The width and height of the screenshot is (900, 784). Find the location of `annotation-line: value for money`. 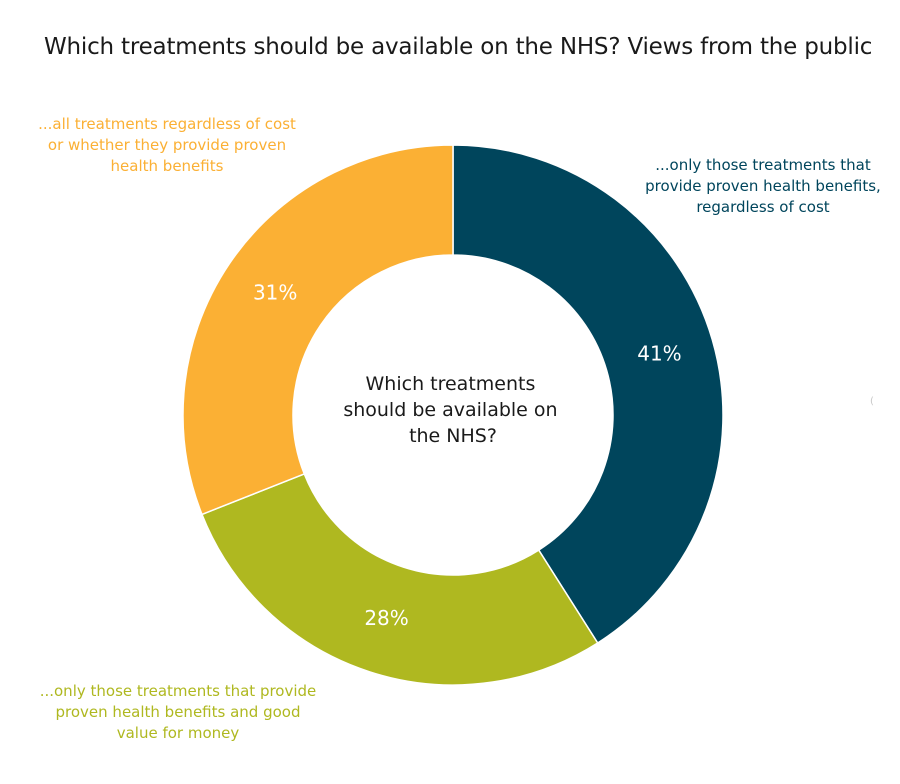

annotation-line: value for money is located at coordinates (178, 733).